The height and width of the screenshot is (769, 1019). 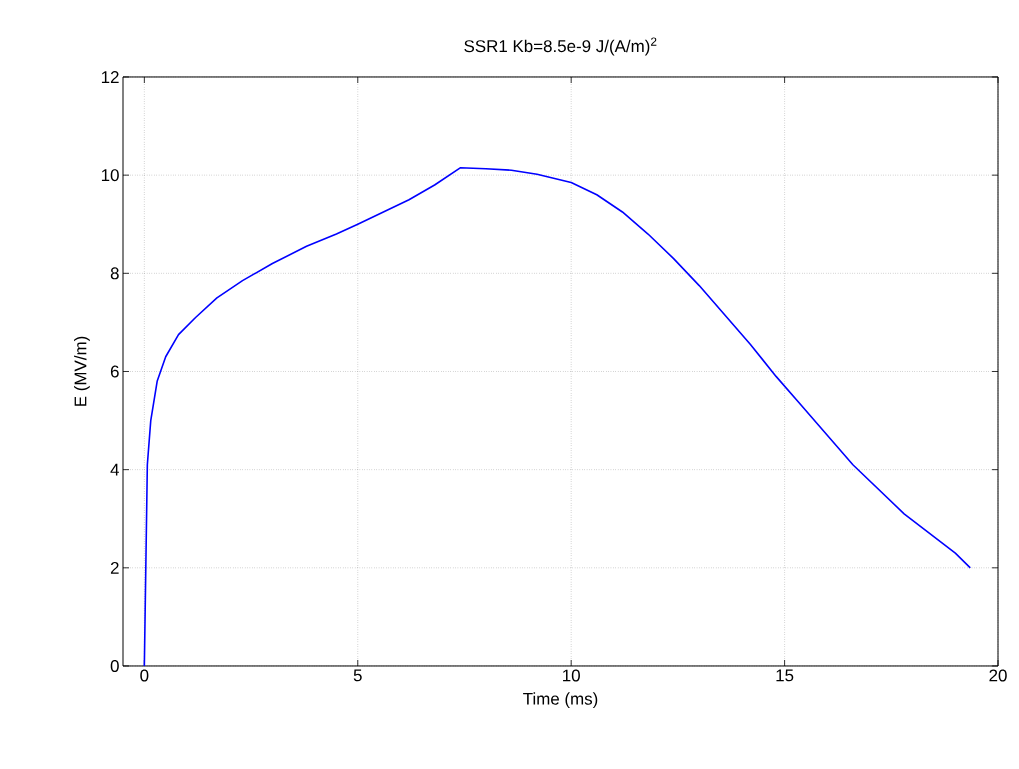 What do you see at coordinates (144, 675) in the screenshot?
I see `x-tick-label: 0` at bounding box center [144, 675].